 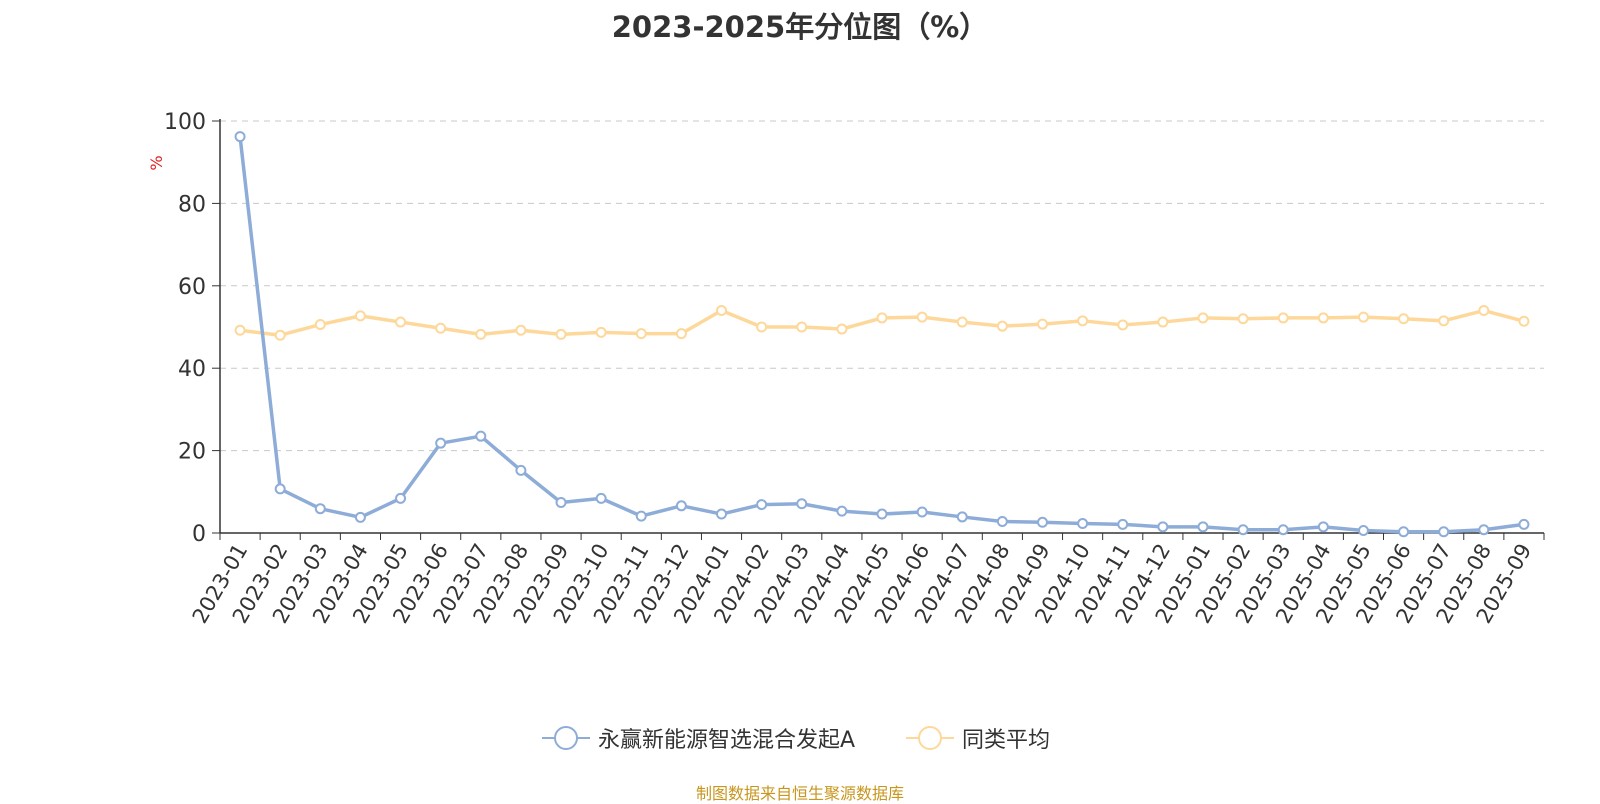 What do you see at coordinates (192, 452) in the screenshot?
I see `y-tick-label-20: 20` at bounding box center [192, 452].